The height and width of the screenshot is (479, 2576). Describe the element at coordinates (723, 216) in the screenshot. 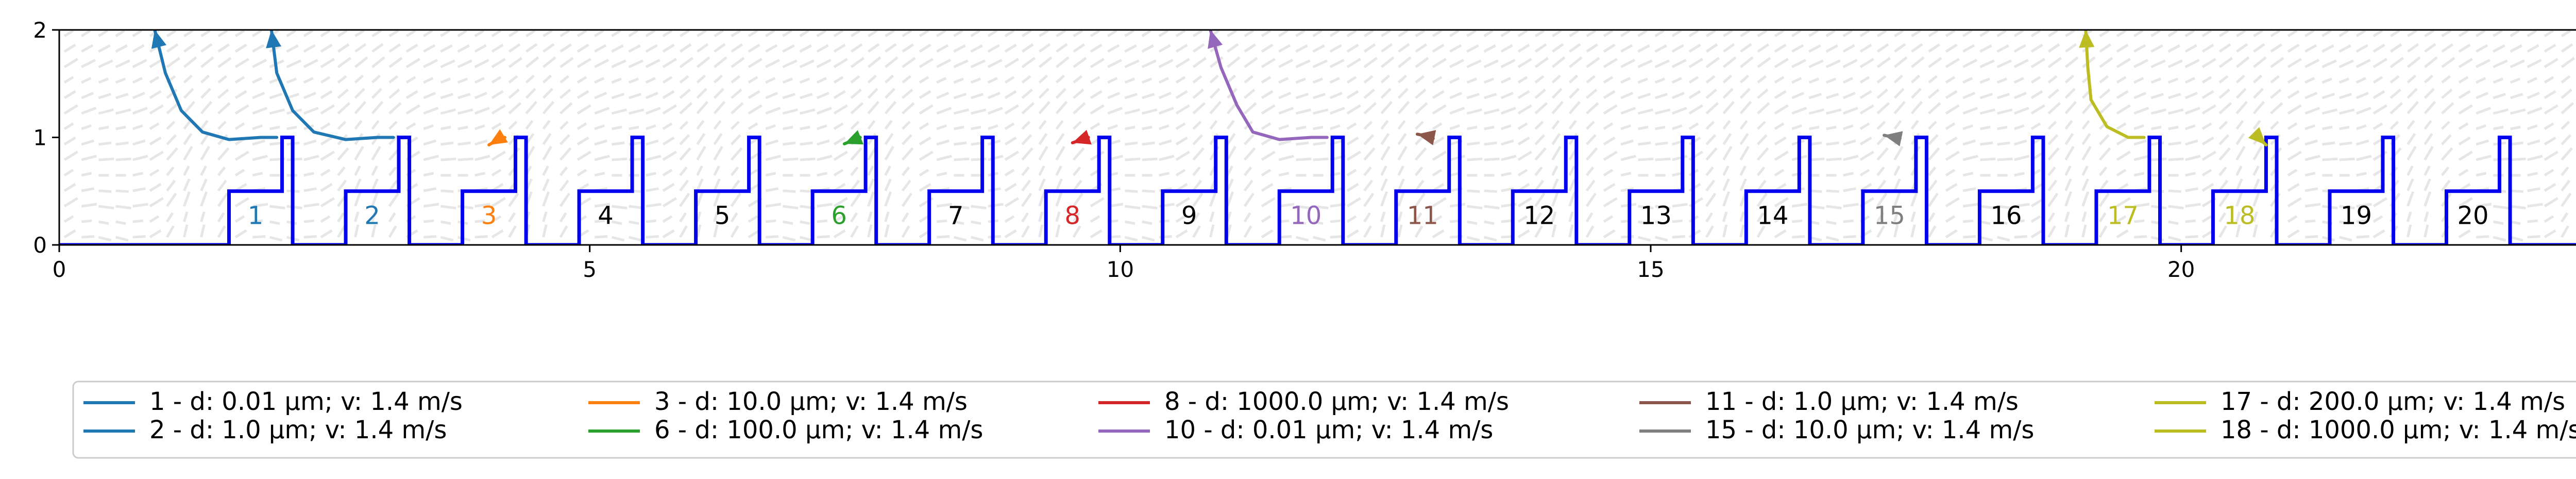

I see `cell-label: 5` at that location.